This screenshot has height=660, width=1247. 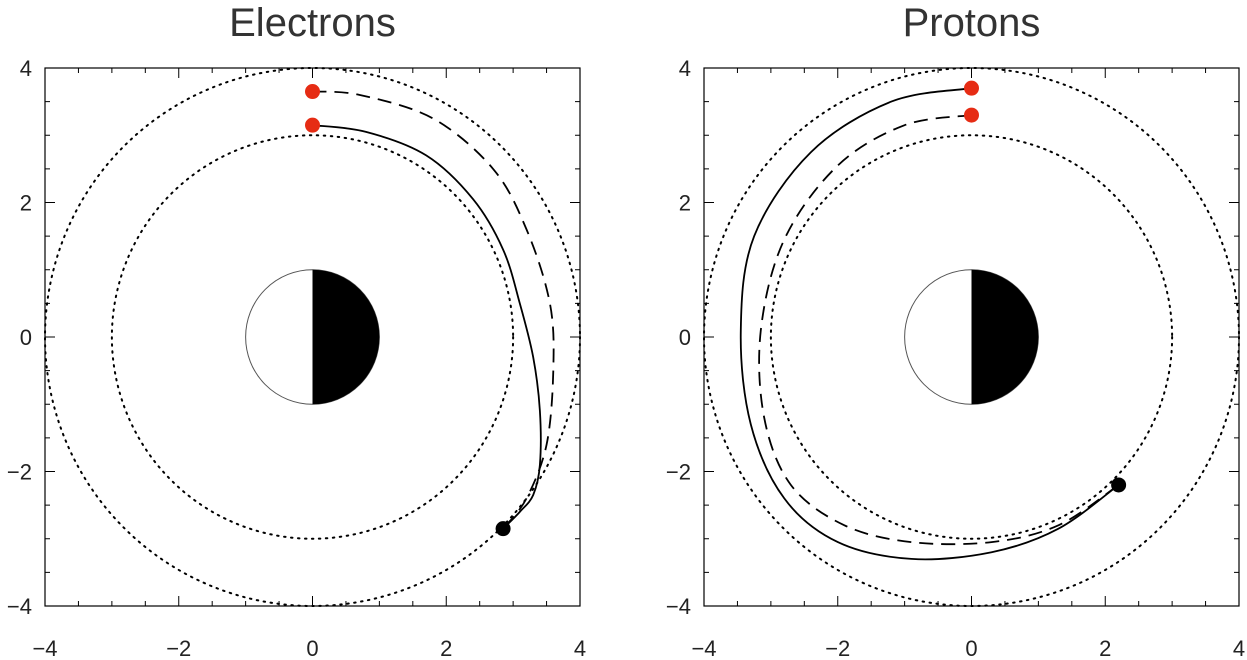 I want to click on solid-trajectory, so click(x=427, y=327).